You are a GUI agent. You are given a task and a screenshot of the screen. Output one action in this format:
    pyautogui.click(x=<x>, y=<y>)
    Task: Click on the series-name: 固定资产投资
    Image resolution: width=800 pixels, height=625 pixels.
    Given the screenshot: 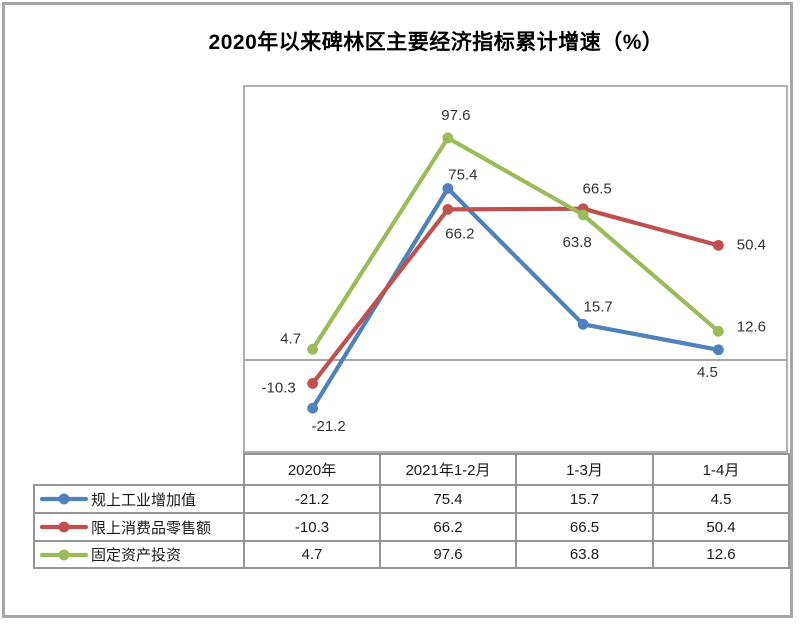 What is the action you would take?
    pyautogui.click(x=136, y=555)
    